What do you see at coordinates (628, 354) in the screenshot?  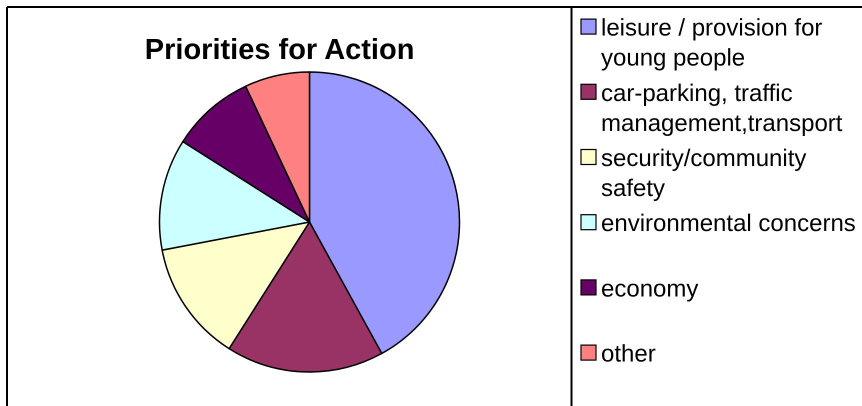 I see `legend-label: other` at bounding box center [628, 354].